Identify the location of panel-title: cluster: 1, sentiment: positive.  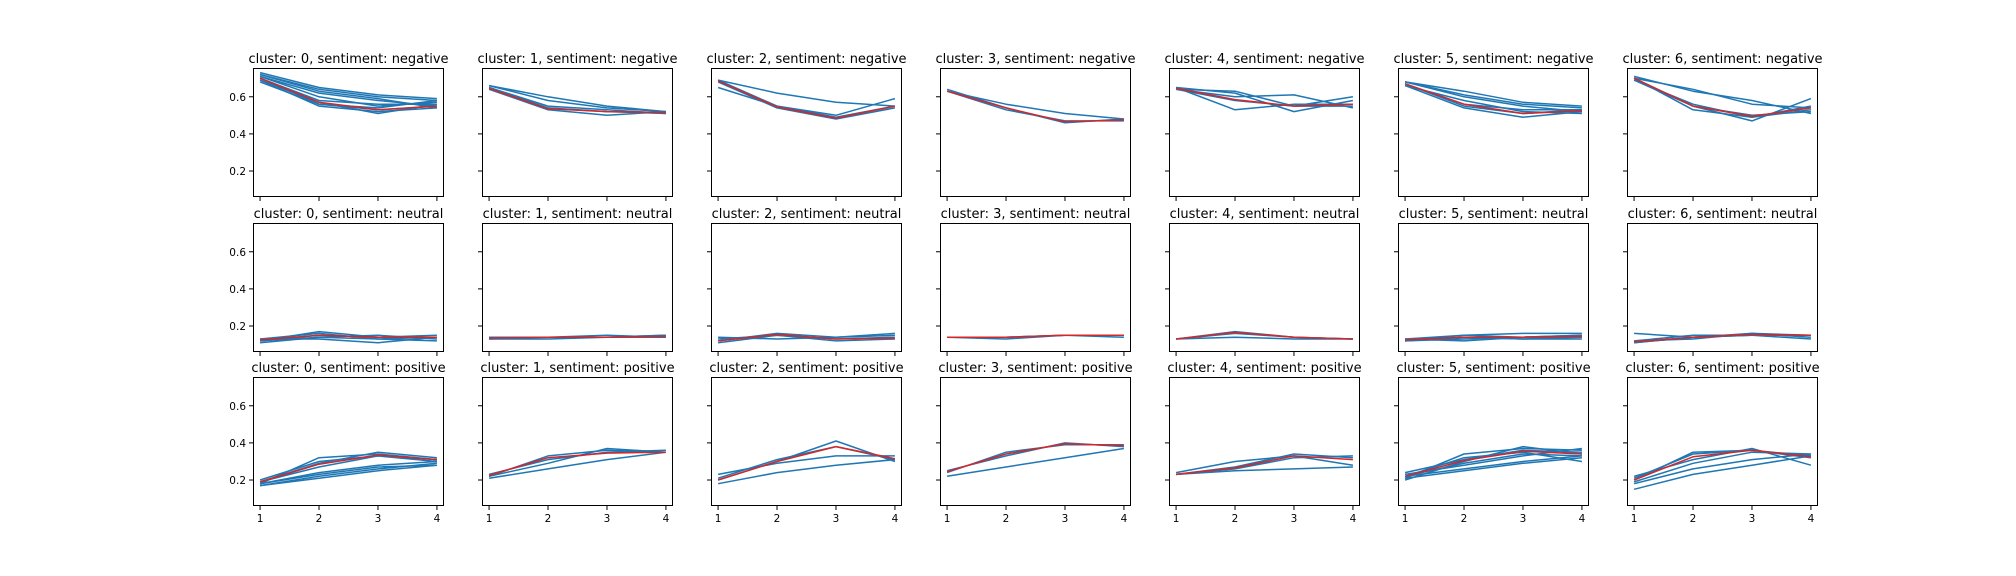
(577, 368).